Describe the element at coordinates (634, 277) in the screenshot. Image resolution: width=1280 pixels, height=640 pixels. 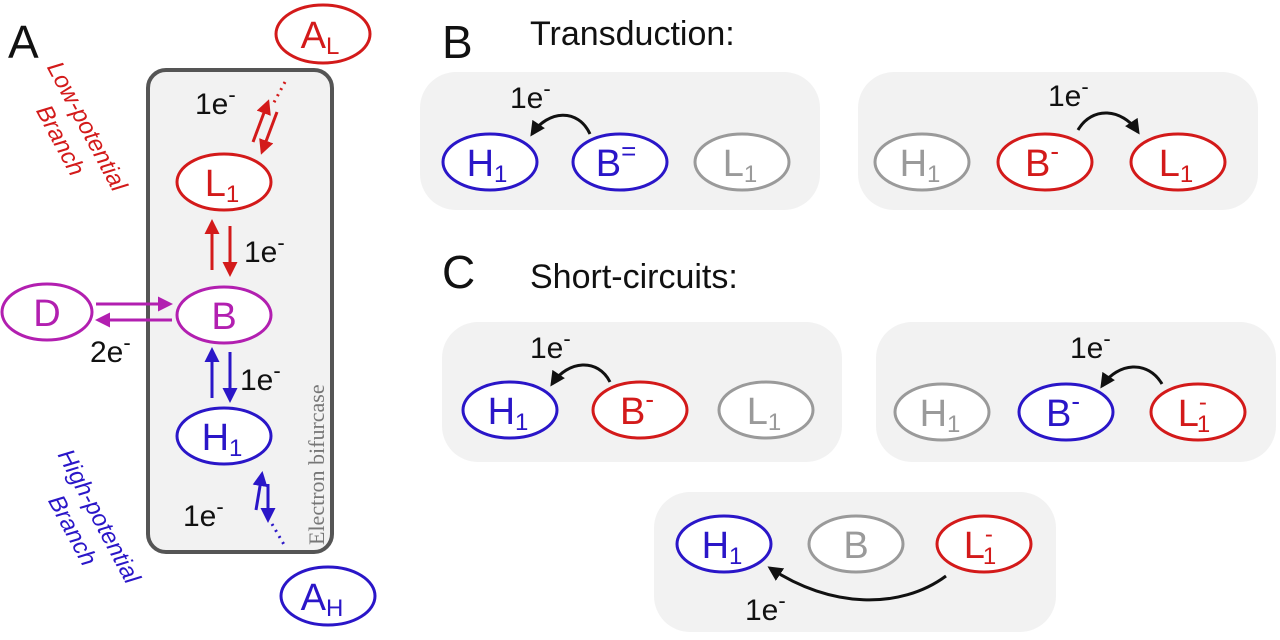
I see `panel-c-title: Short-circuits:` at that location.